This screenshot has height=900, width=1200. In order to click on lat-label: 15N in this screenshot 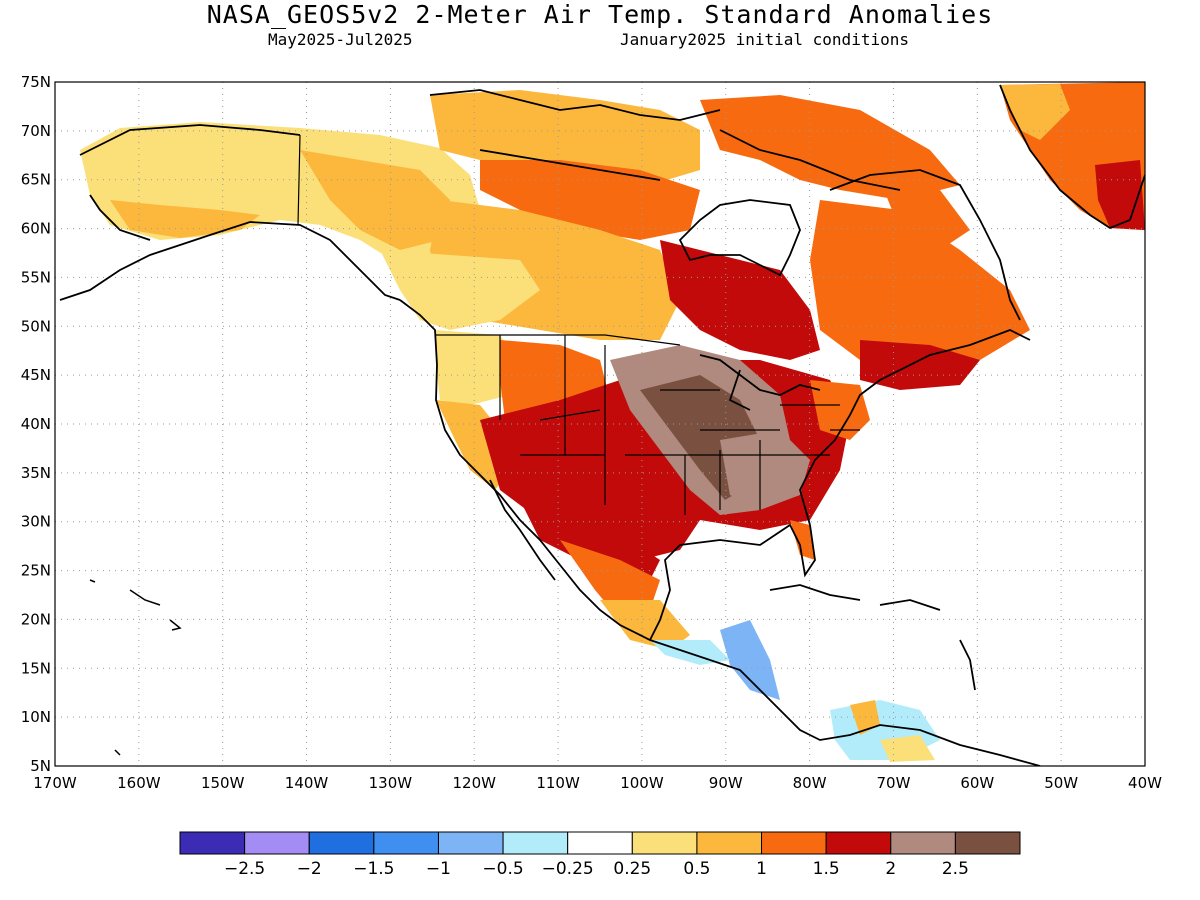, I will do `click(36, 668)`.